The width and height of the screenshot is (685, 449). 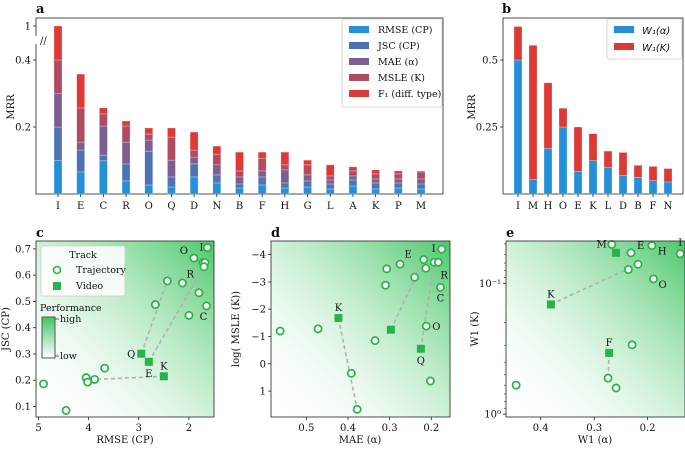 I want to click on x-tick-label: R, so click(x=126, y=206).